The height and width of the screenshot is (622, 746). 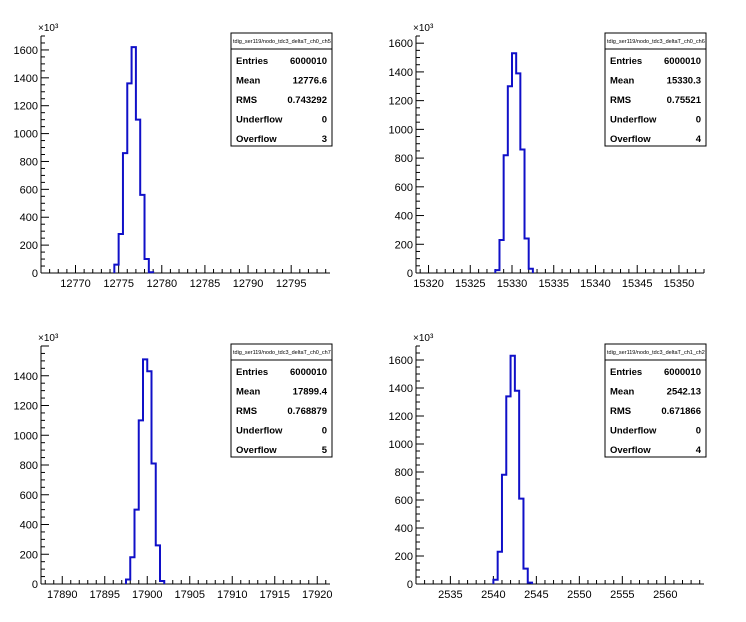 I want to click on stat-value: 0.743292, so click(x=307, y=100).